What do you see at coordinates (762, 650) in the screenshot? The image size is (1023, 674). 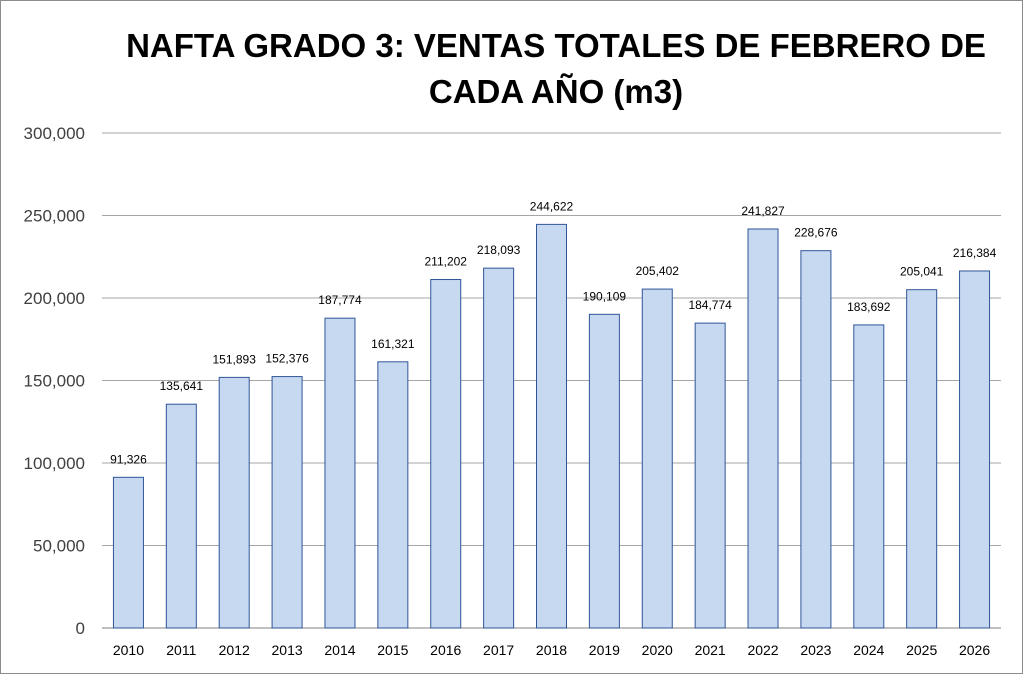 I see `x-tick-label: 2022` at bounding box center [762, 650].